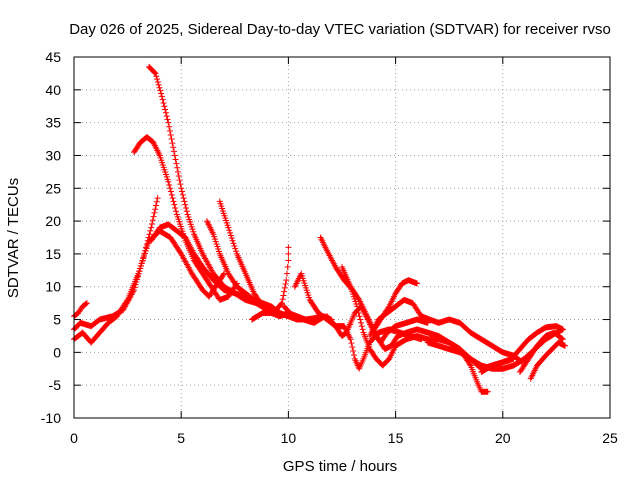 The image size is (640, 480). Describe the element at coordinates (74, 438) in the screenshot. I see `x-tick-label: 0` at that location.